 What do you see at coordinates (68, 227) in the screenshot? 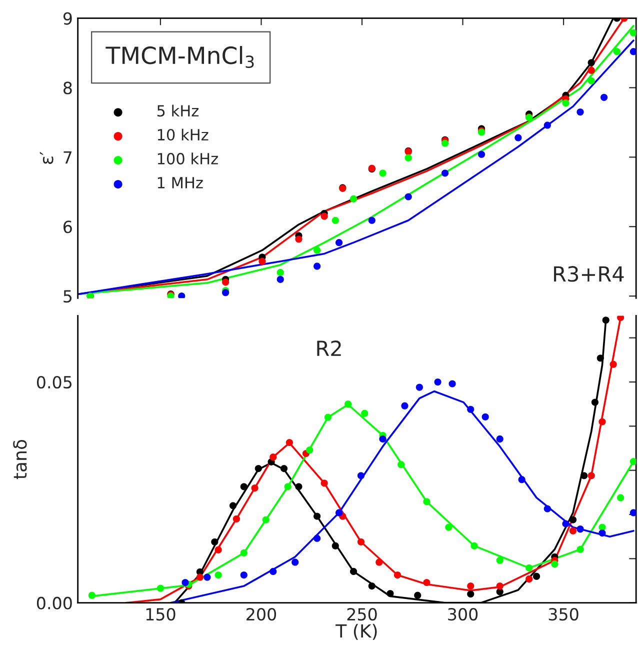
I see `y-tick-label: 6` at bounding box center [68, 227].